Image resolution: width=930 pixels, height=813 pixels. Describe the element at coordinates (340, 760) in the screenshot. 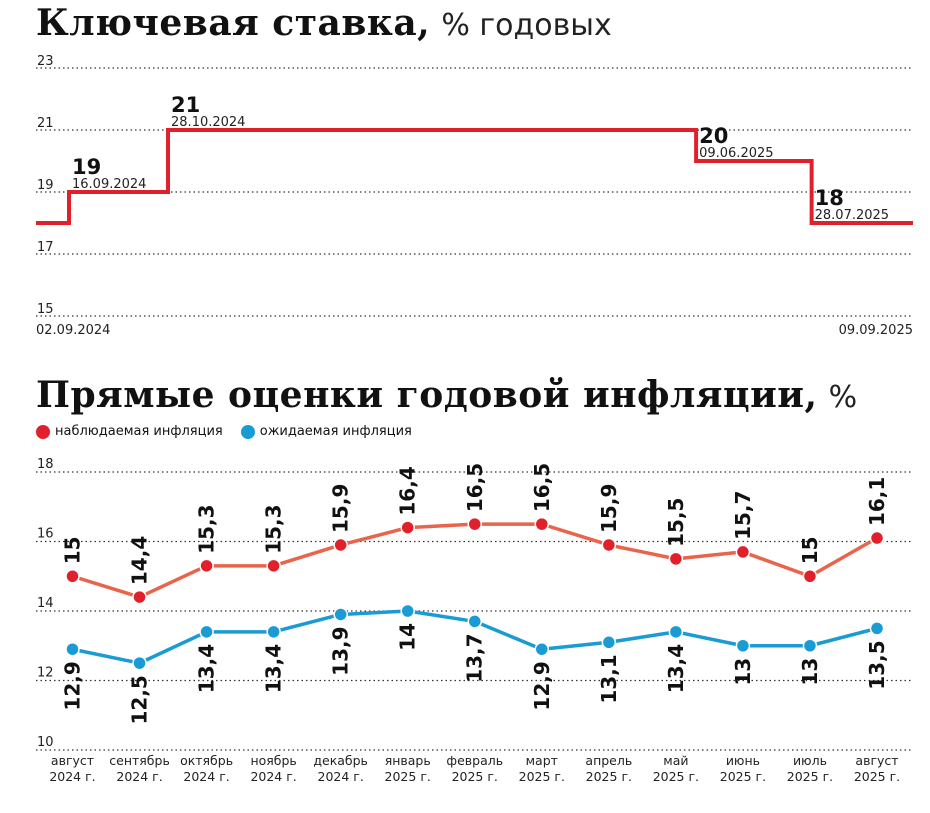

I see `x-tick-month: декабрь` at that location.